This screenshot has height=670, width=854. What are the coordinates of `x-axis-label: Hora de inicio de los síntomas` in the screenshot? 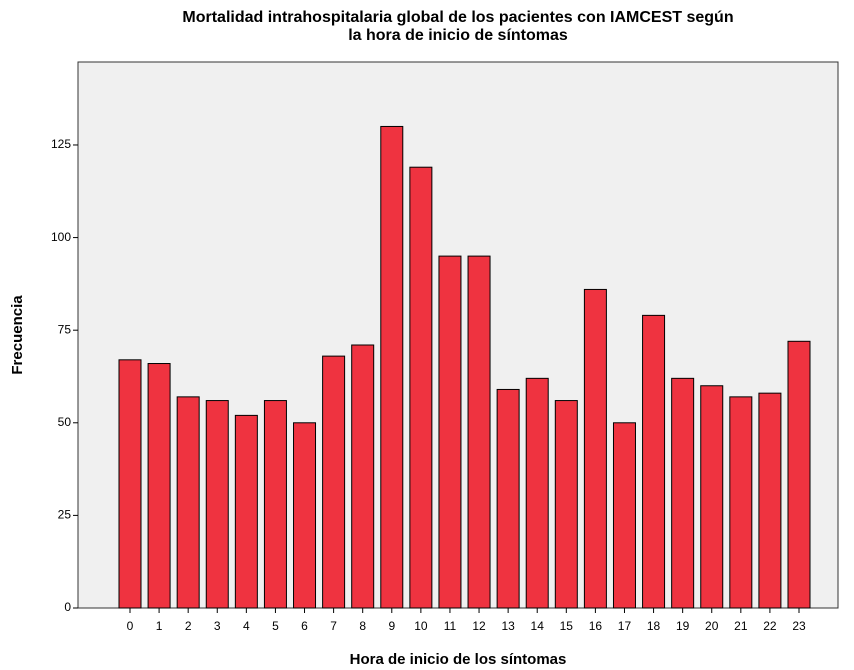 It's located at (458, 659).